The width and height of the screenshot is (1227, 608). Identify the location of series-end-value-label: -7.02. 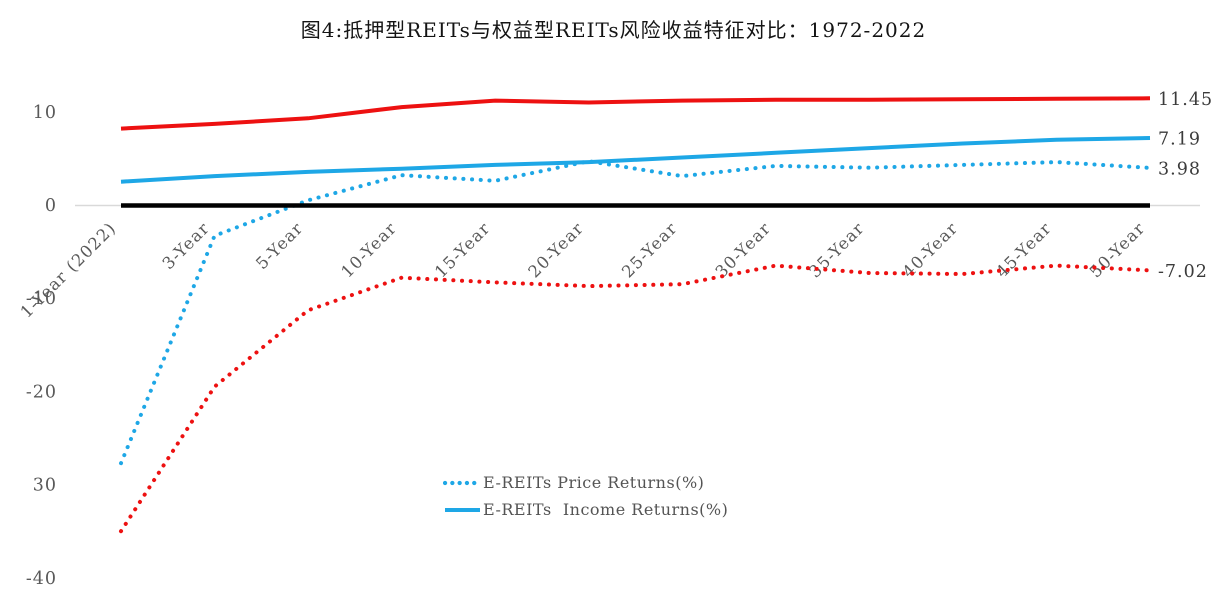
(1183, 272).